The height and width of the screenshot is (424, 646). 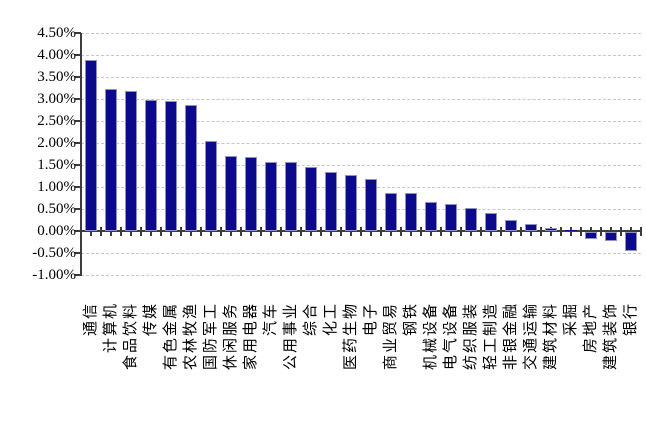 I want to click on bar-农林牧渔, so click(x=191, y=168).